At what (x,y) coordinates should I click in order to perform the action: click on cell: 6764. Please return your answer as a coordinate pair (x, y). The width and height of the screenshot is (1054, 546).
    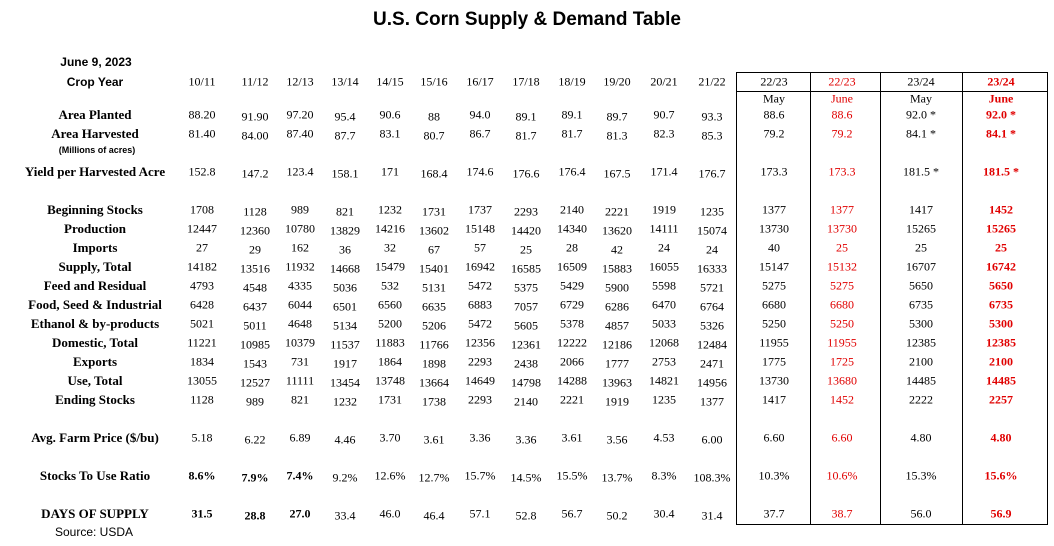
    Looking at the image, I should click on (712, 306).